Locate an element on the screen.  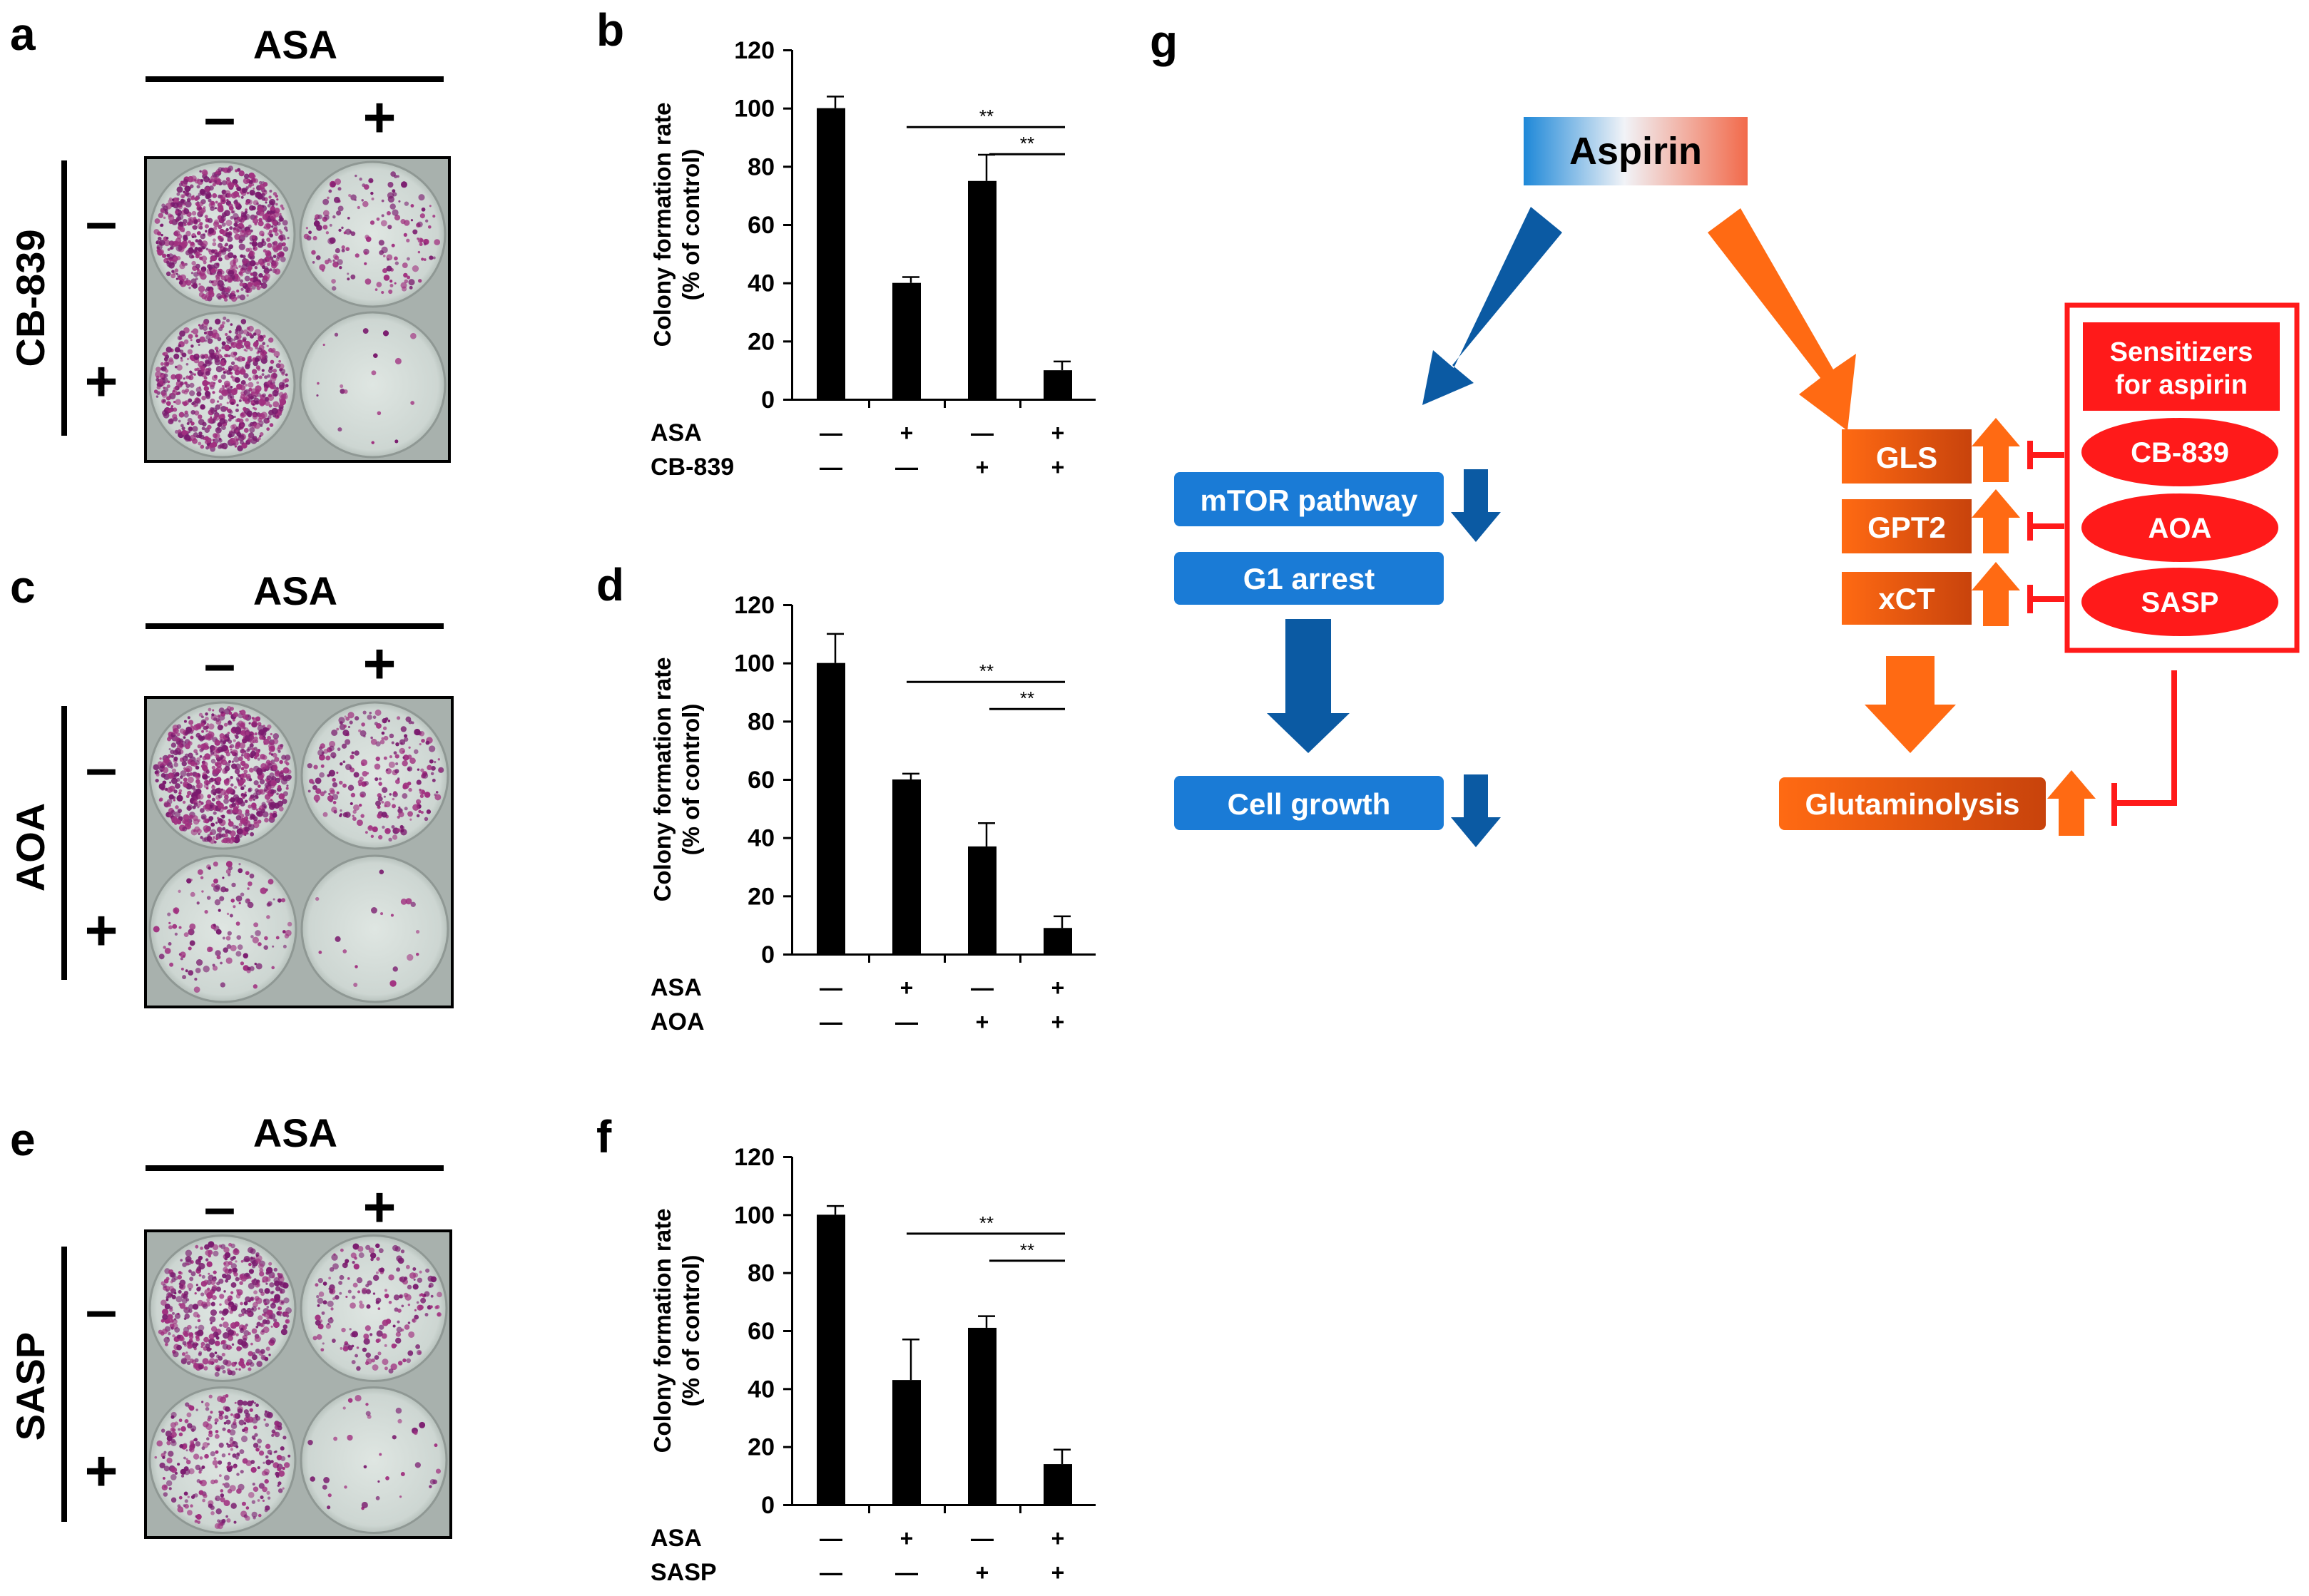
panel-a: a ASA – + CB-839 – + is located at coordinates (229, 236).